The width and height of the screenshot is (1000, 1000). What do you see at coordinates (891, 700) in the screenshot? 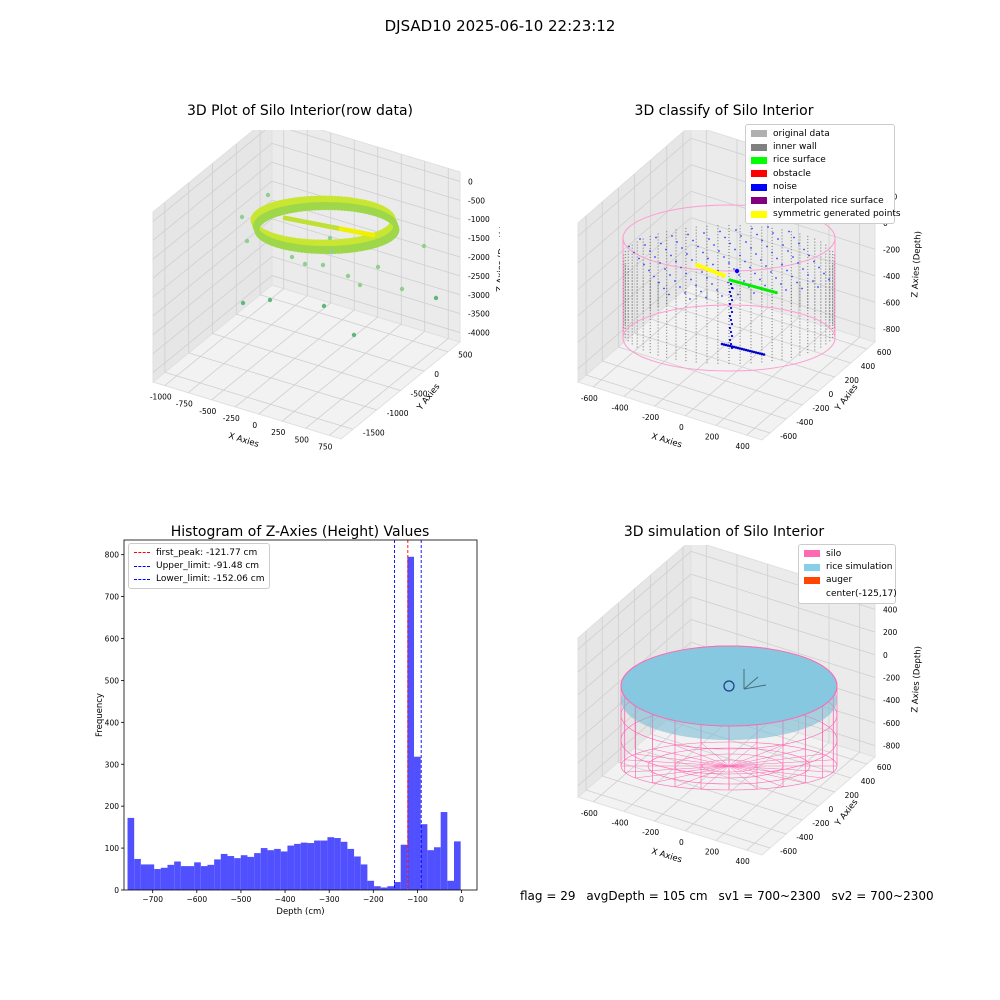
I see `simulation-z-tick: -400` at bounding box center [891, 700].